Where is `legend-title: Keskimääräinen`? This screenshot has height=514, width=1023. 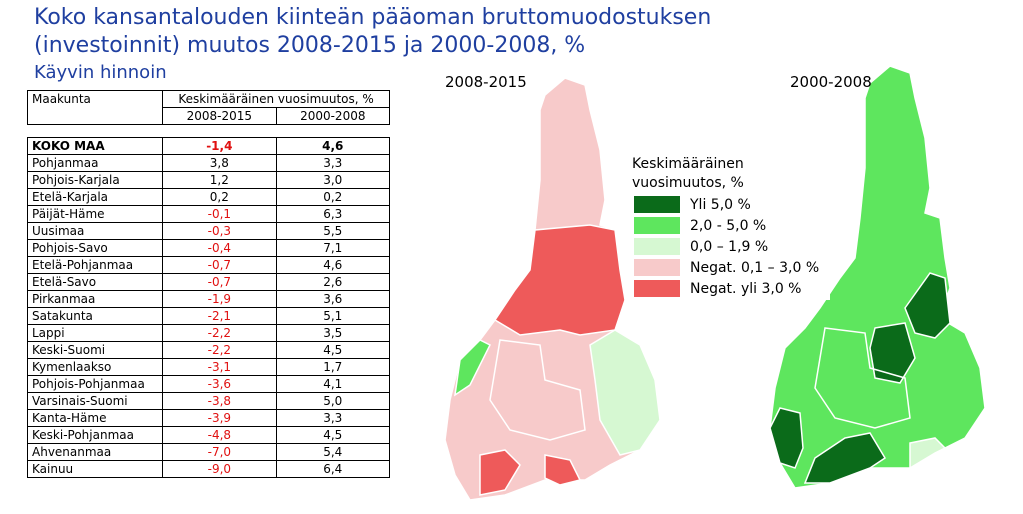
legend-title: Keskimääräinen is located at coordinates (688, 164).